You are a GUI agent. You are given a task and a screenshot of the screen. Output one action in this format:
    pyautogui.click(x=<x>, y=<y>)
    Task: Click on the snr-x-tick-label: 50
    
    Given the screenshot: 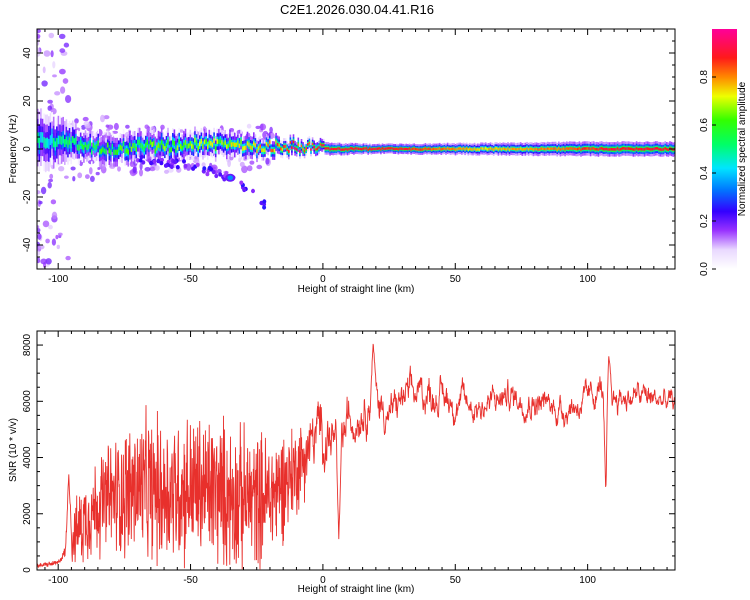 What is the action you would take?
    pyautogui.click(x=456, y=580)
    